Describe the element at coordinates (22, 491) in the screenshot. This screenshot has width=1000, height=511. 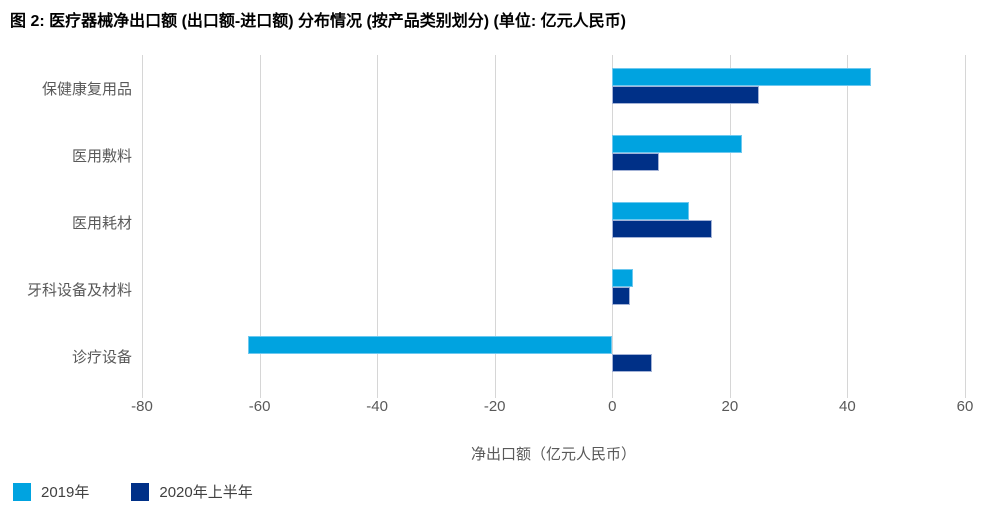
I see `legend-swatch-2019` at that location.